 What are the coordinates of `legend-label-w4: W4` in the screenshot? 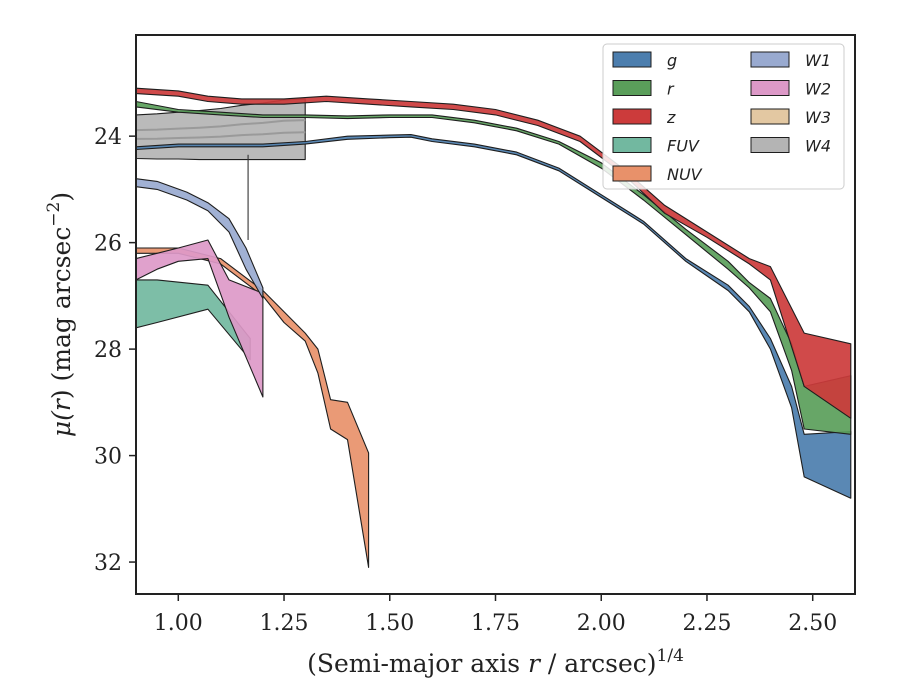 It's located at (818, 146).